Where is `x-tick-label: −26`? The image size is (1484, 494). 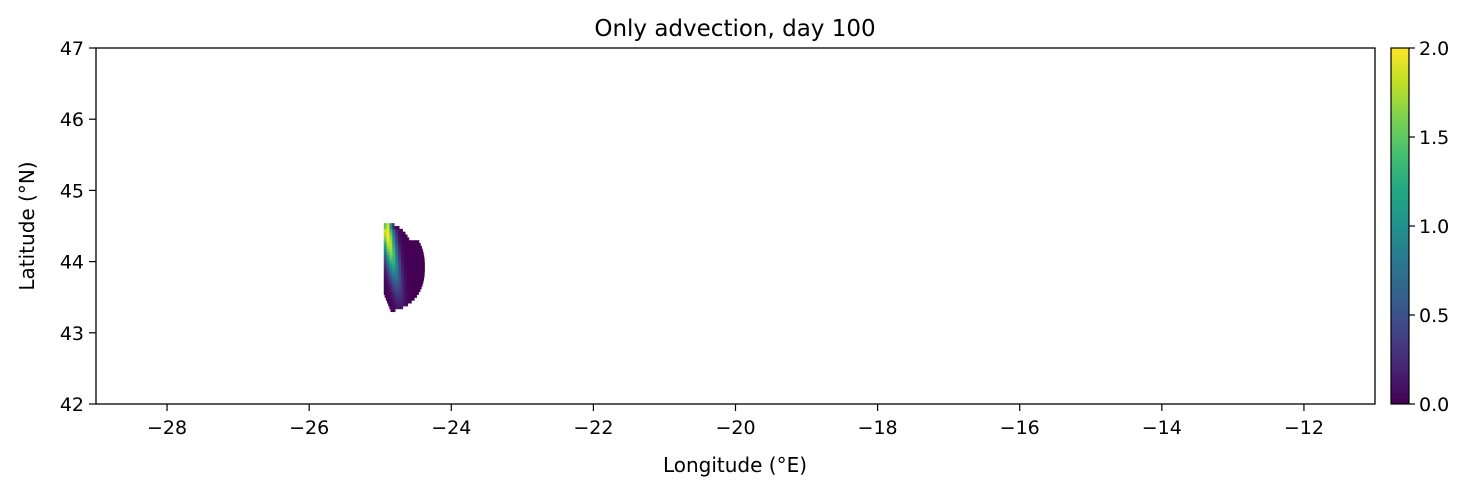
x-tick-label: −26 is located at coordinates (309, 428).